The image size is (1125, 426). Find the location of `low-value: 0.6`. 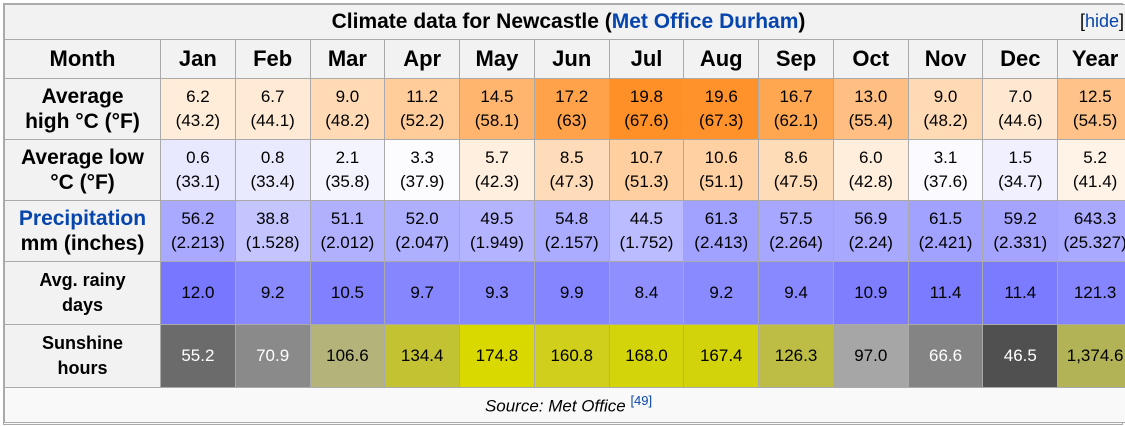

low-value: 0.6 is located at coordinates (198, 157).